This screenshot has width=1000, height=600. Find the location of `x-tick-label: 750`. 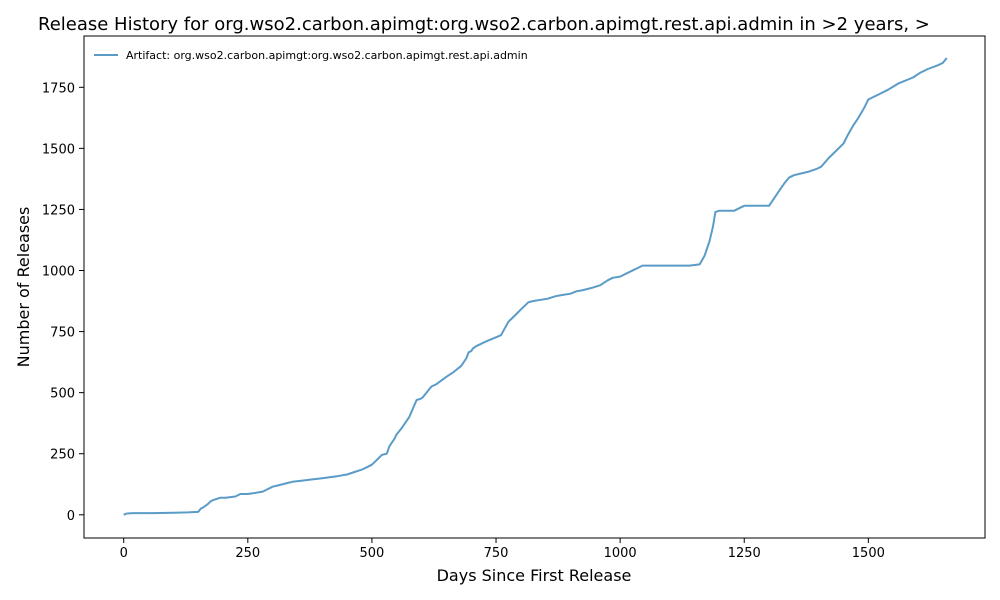

x-tick-label: 750 is located at coordinates (496, 553).